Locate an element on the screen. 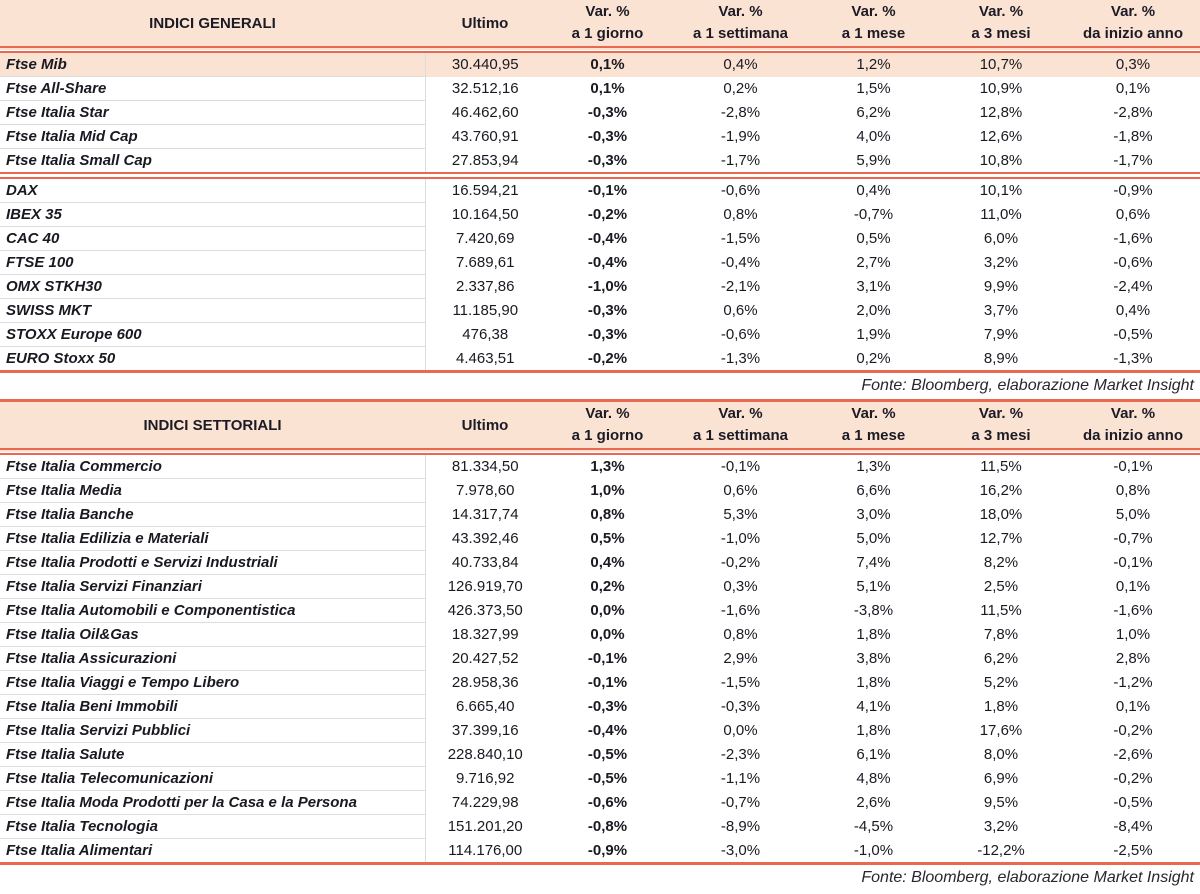 The width and height of the screenshot is (1200, 894). index-name: Ftse Italia Assicurazioni is located at coordinates (213, 658).